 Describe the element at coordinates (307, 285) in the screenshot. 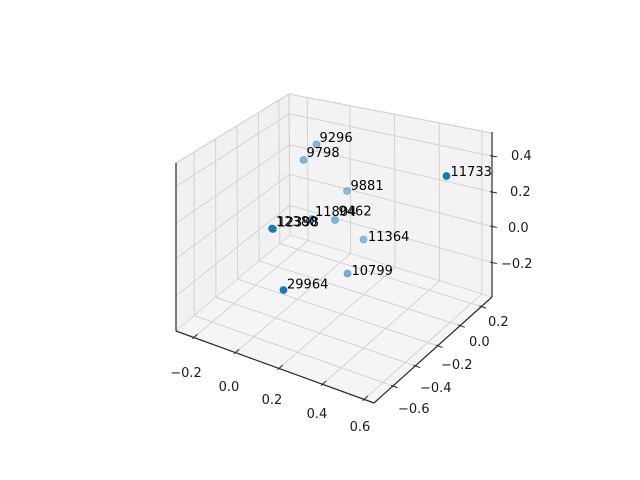

I see `point-label: 29964` at that location.